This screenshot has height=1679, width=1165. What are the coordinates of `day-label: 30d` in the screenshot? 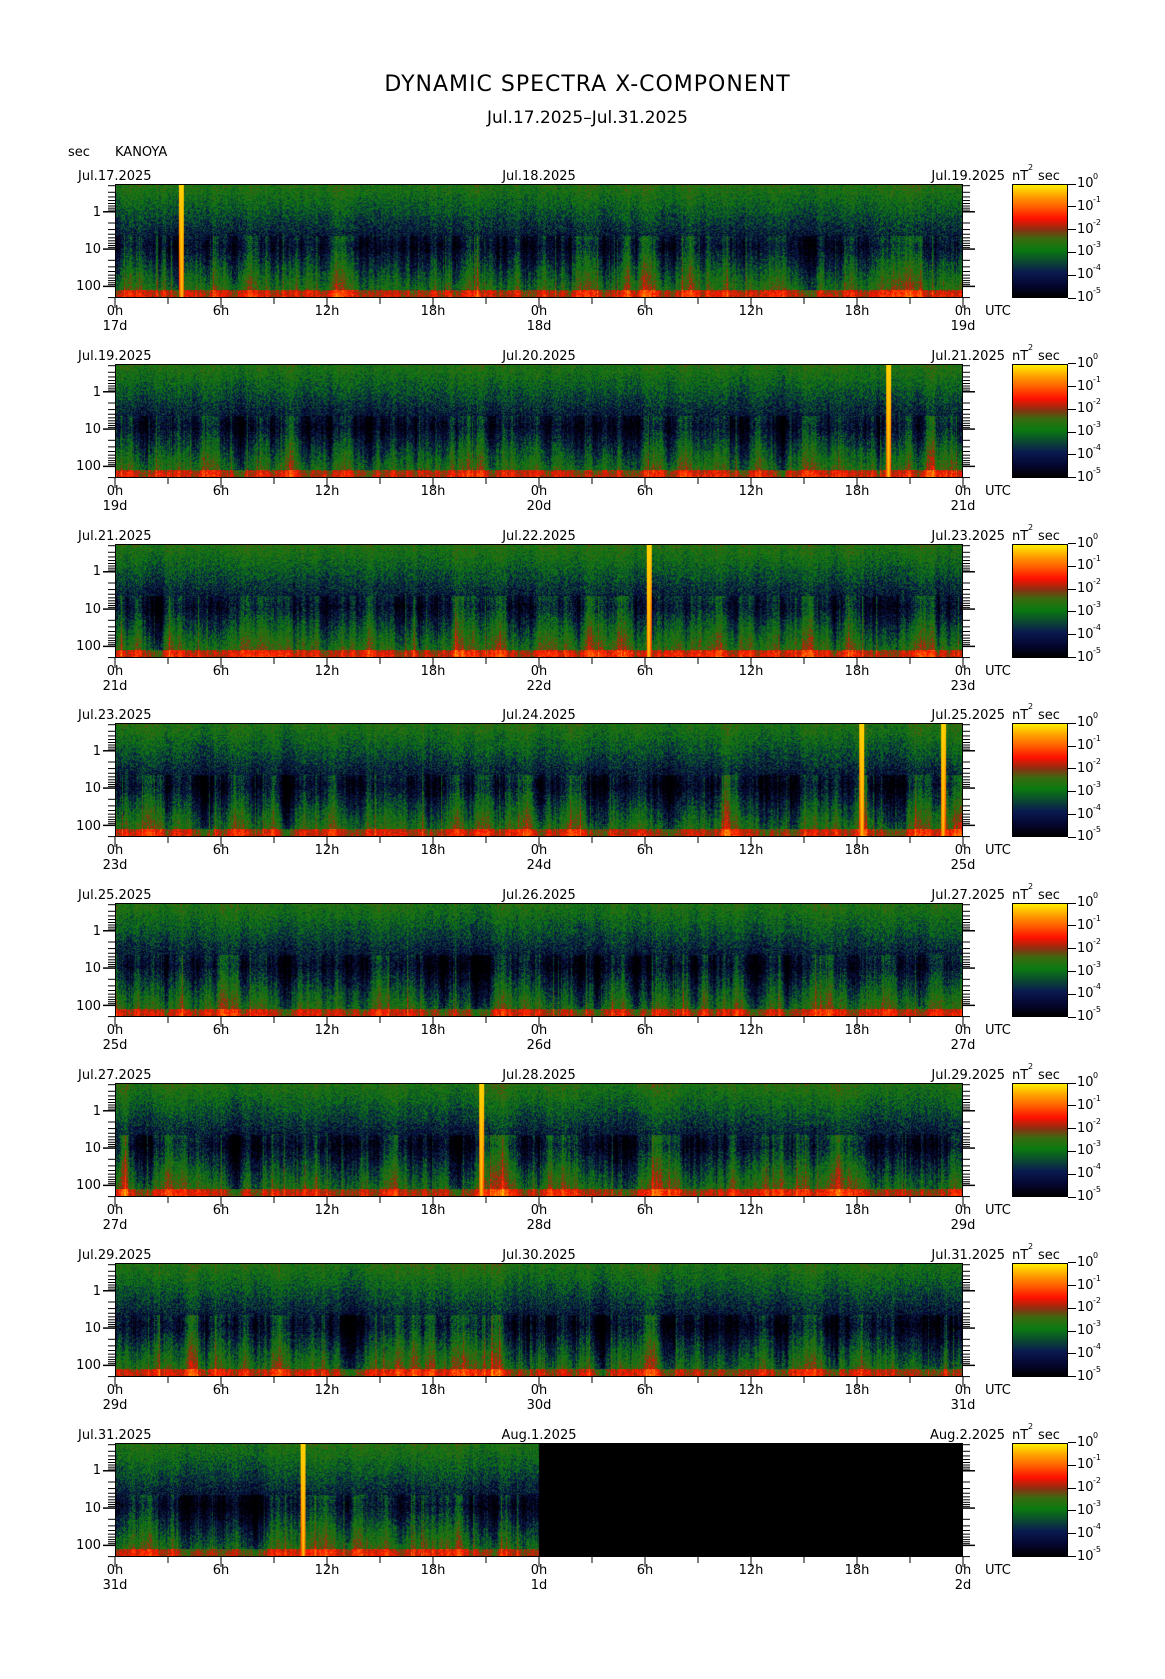 It's located at (539, 1405).